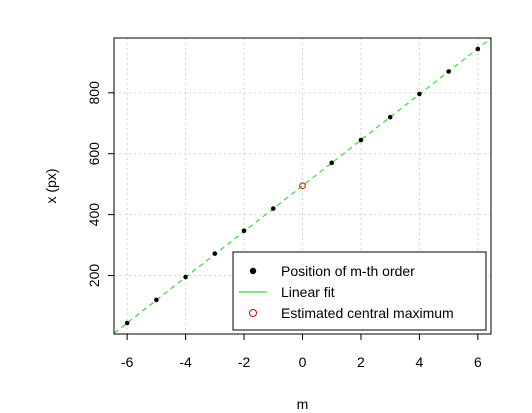  I want to click on y-axis: 200 400 600 800, so click(100, 184).